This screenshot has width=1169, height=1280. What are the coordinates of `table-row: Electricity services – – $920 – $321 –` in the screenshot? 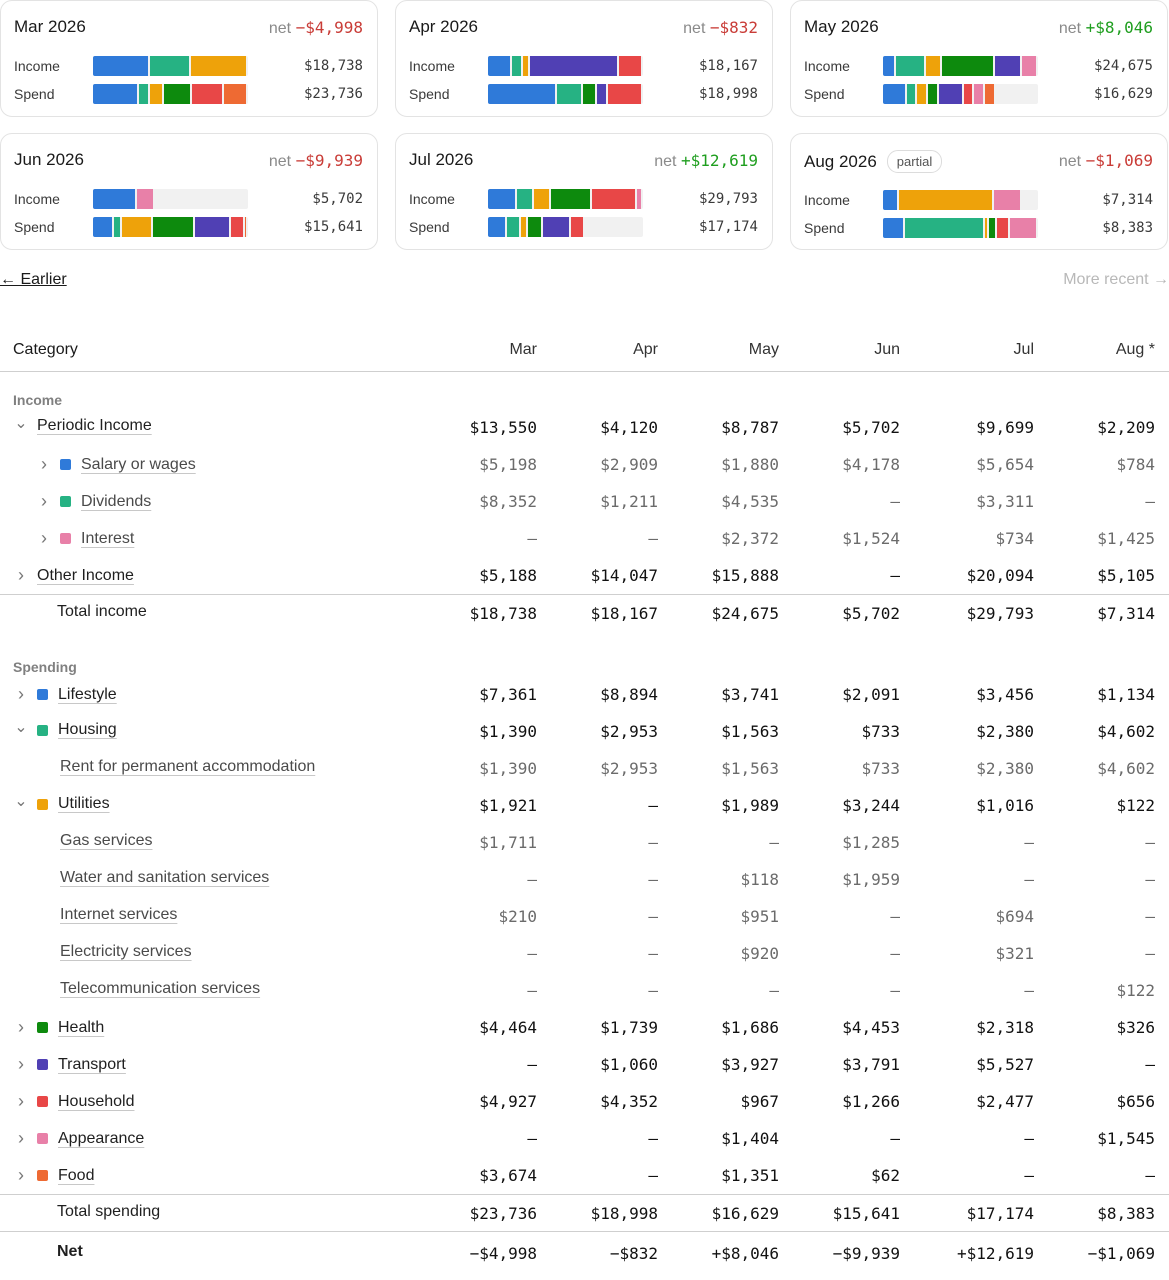 It's located at (584, 953).